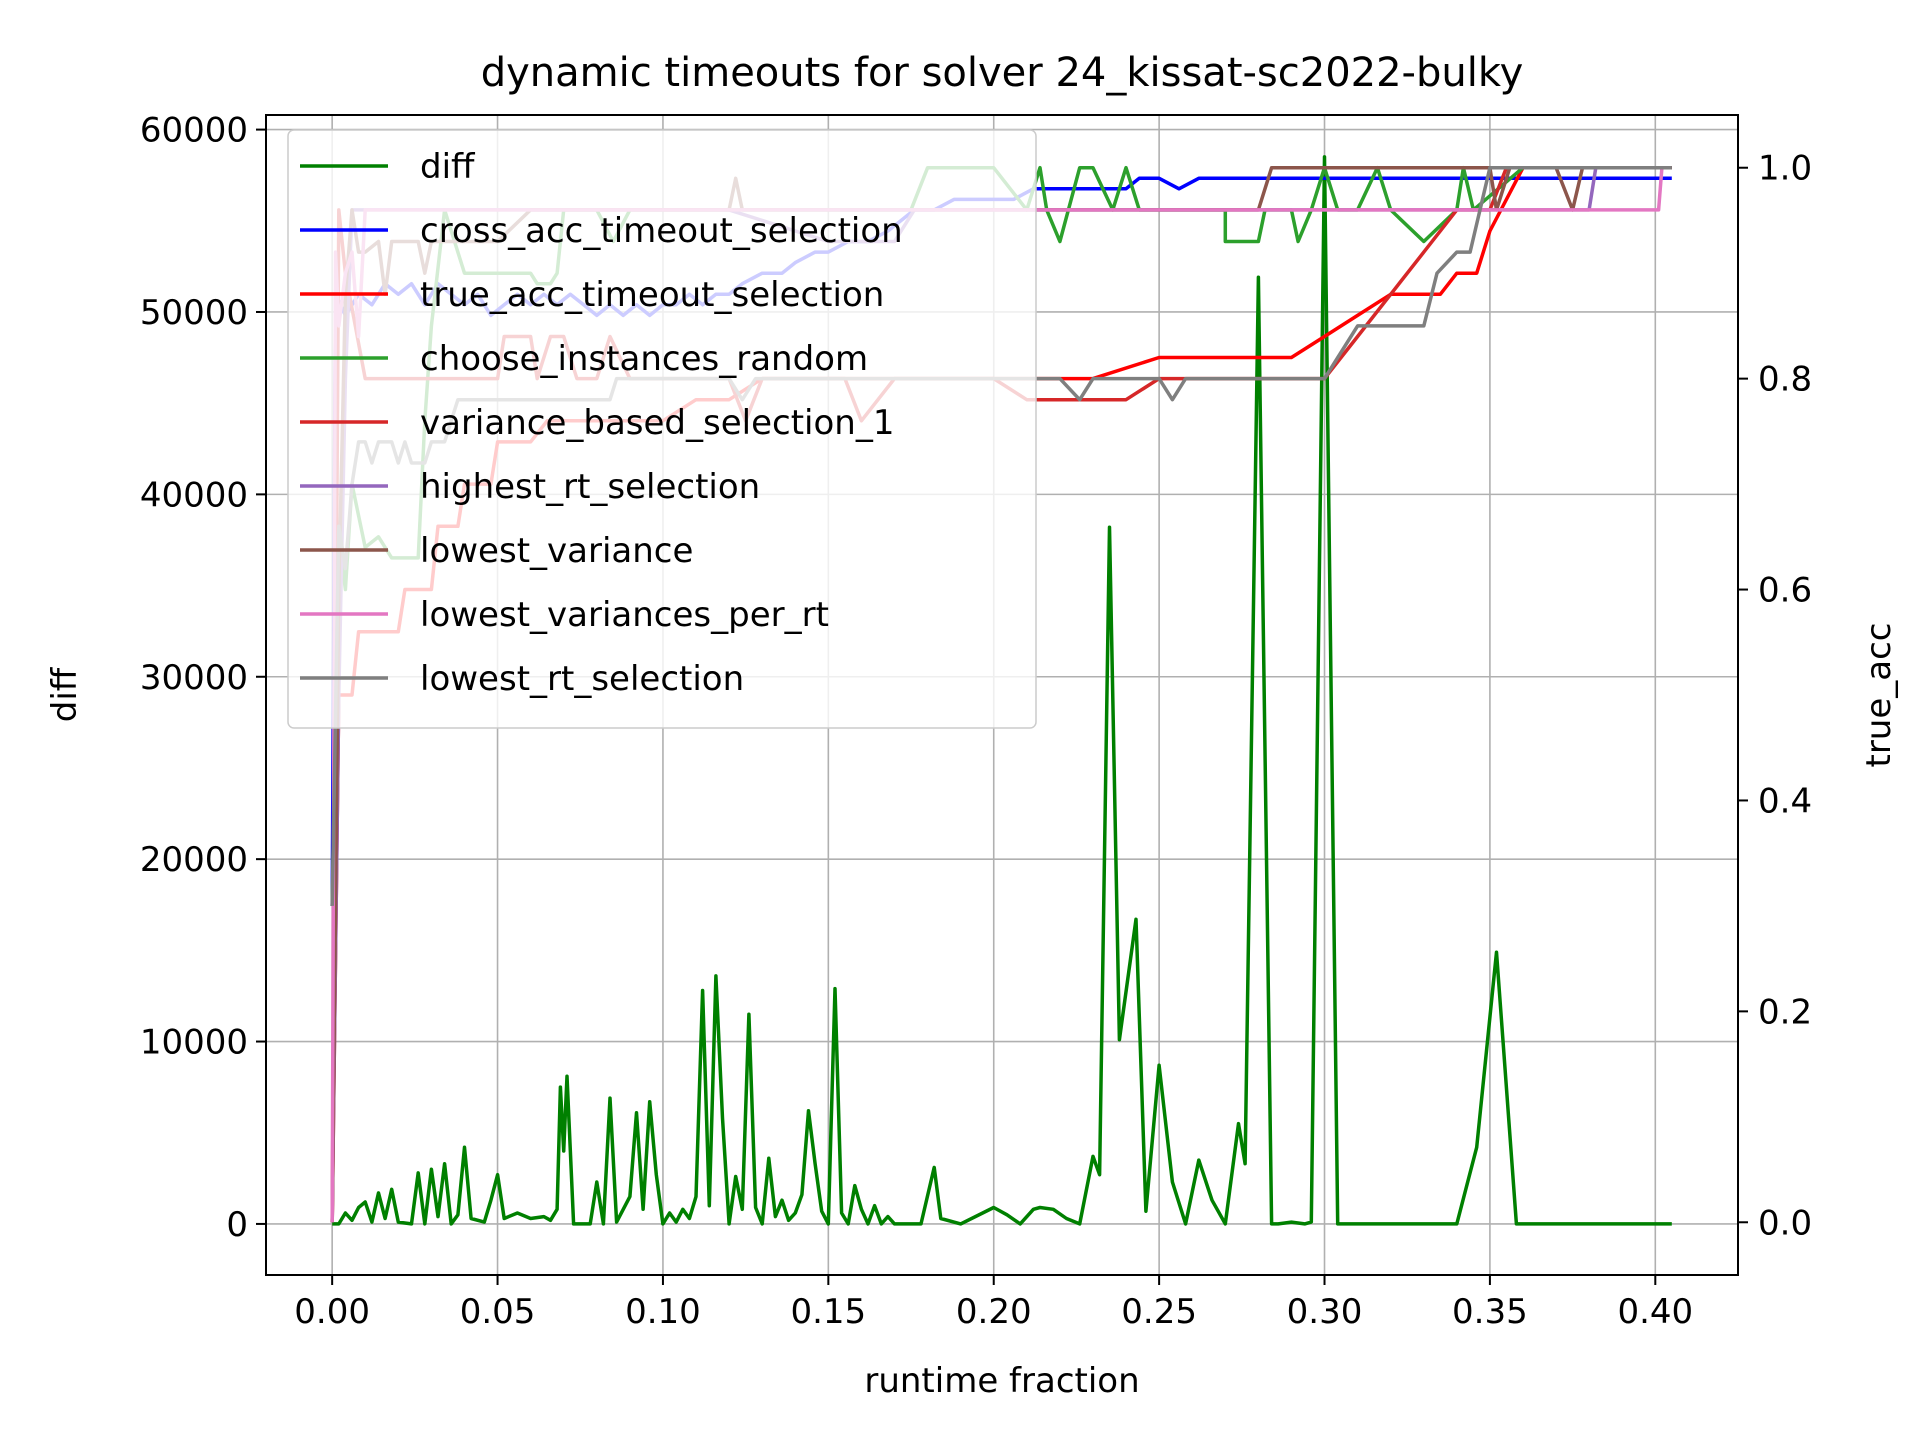 The height and width of the screenshot is (1440, 1920). Describe the element at coordinates (448, 167) in the screenshot. I see `legend-label: diff` at that location.